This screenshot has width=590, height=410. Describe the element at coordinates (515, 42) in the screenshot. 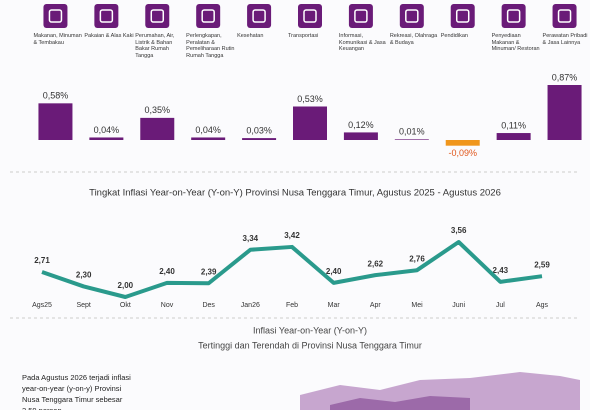

I see `category-label: Penyediaan Makanan & Minuman/ Restoran` at that location.